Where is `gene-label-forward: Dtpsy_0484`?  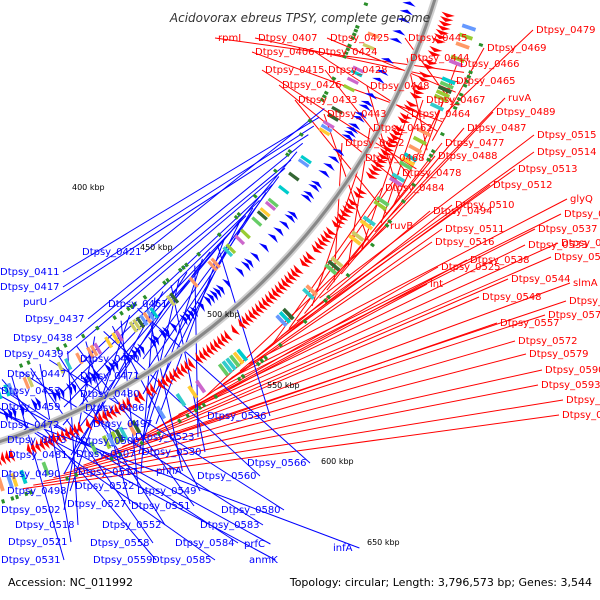 gene-label-forward: Dtpsy_0484 is located at coordinates (415, 188).